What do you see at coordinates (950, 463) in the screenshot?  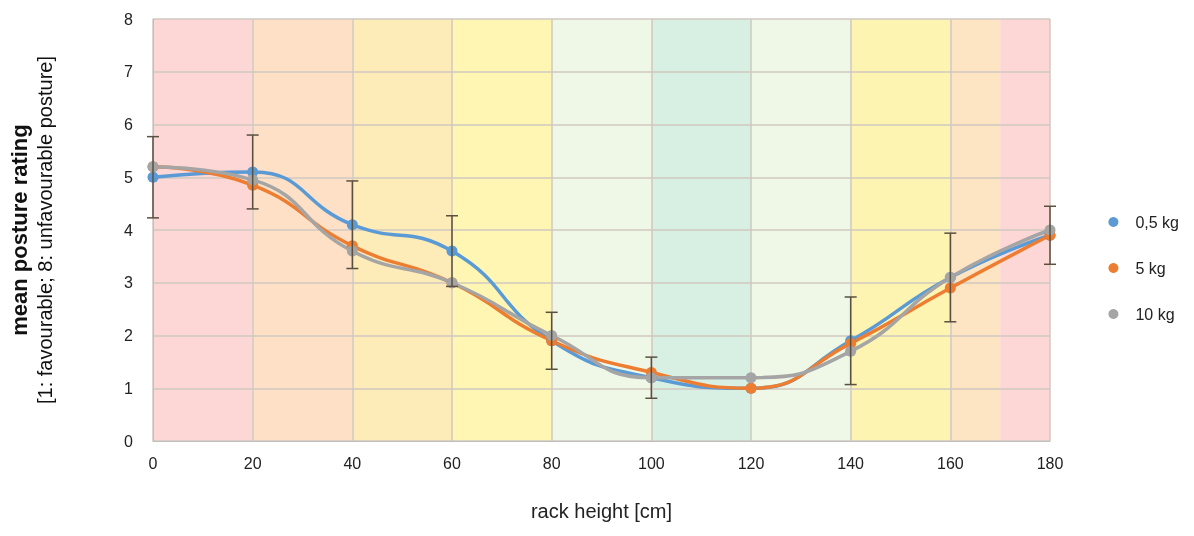 I see `x-tick-label: 160` at bounding box center [950, 463].